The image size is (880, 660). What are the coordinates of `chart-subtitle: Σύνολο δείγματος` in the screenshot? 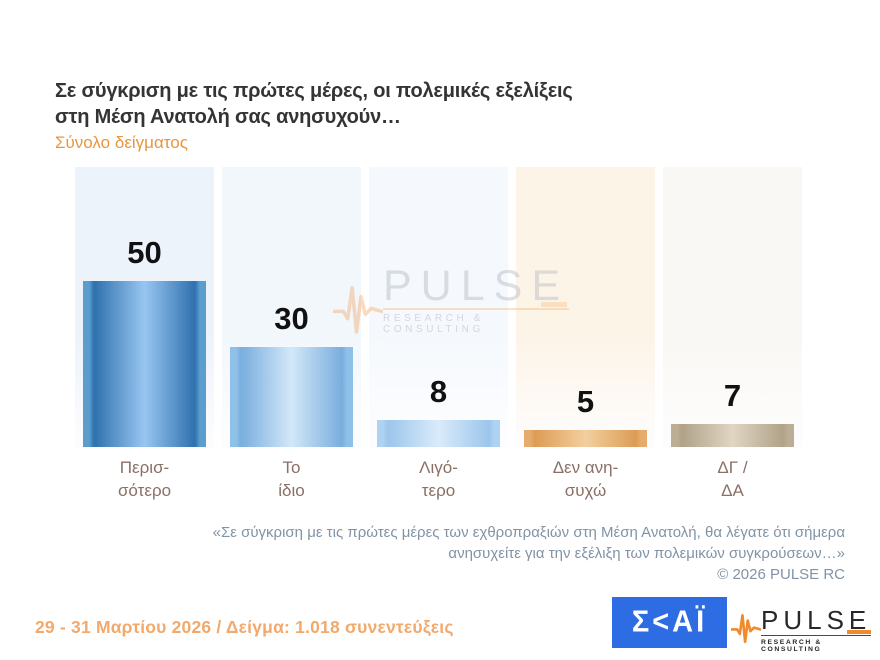 It's located at (121, 142).